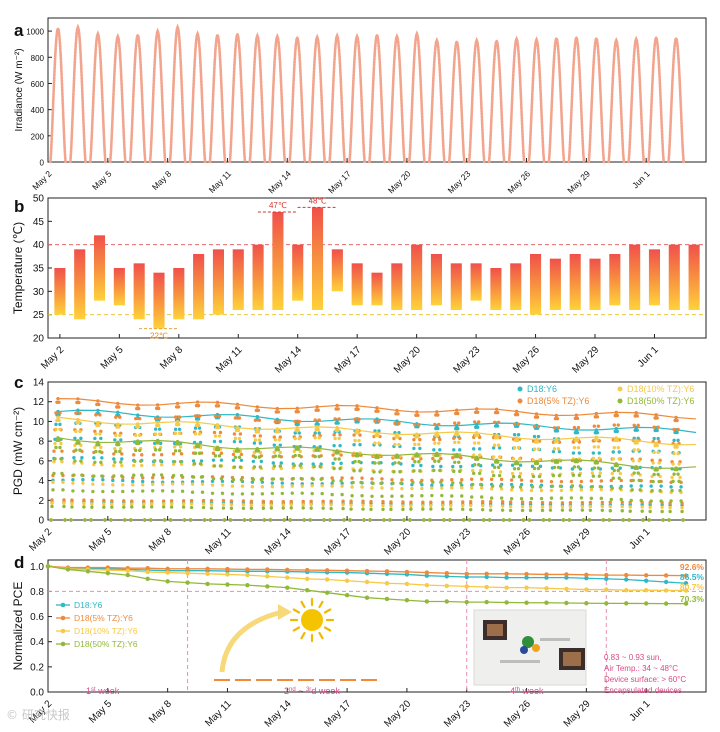 The height and width of the screenshot is (732, 720). I want to click on xtick-label-c: May 20, so click(397, 541).